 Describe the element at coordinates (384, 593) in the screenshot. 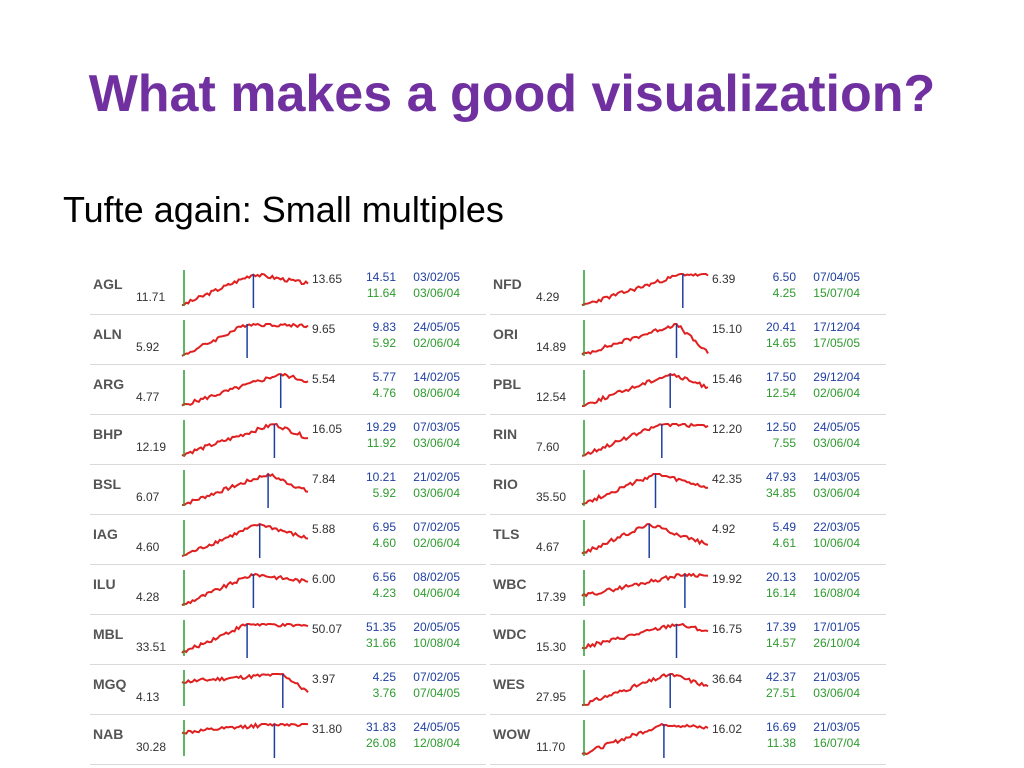

I see `low-price: 4.23` at that location.